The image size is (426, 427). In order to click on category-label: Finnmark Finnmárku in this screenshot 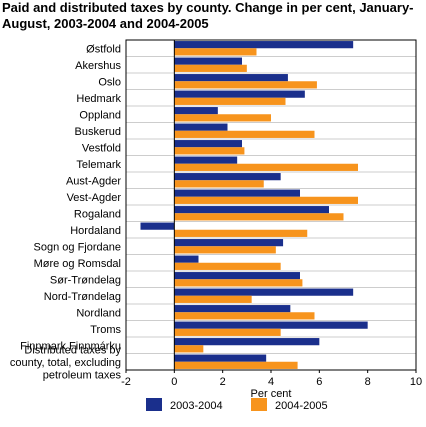, I will do `click(70, 346)`.